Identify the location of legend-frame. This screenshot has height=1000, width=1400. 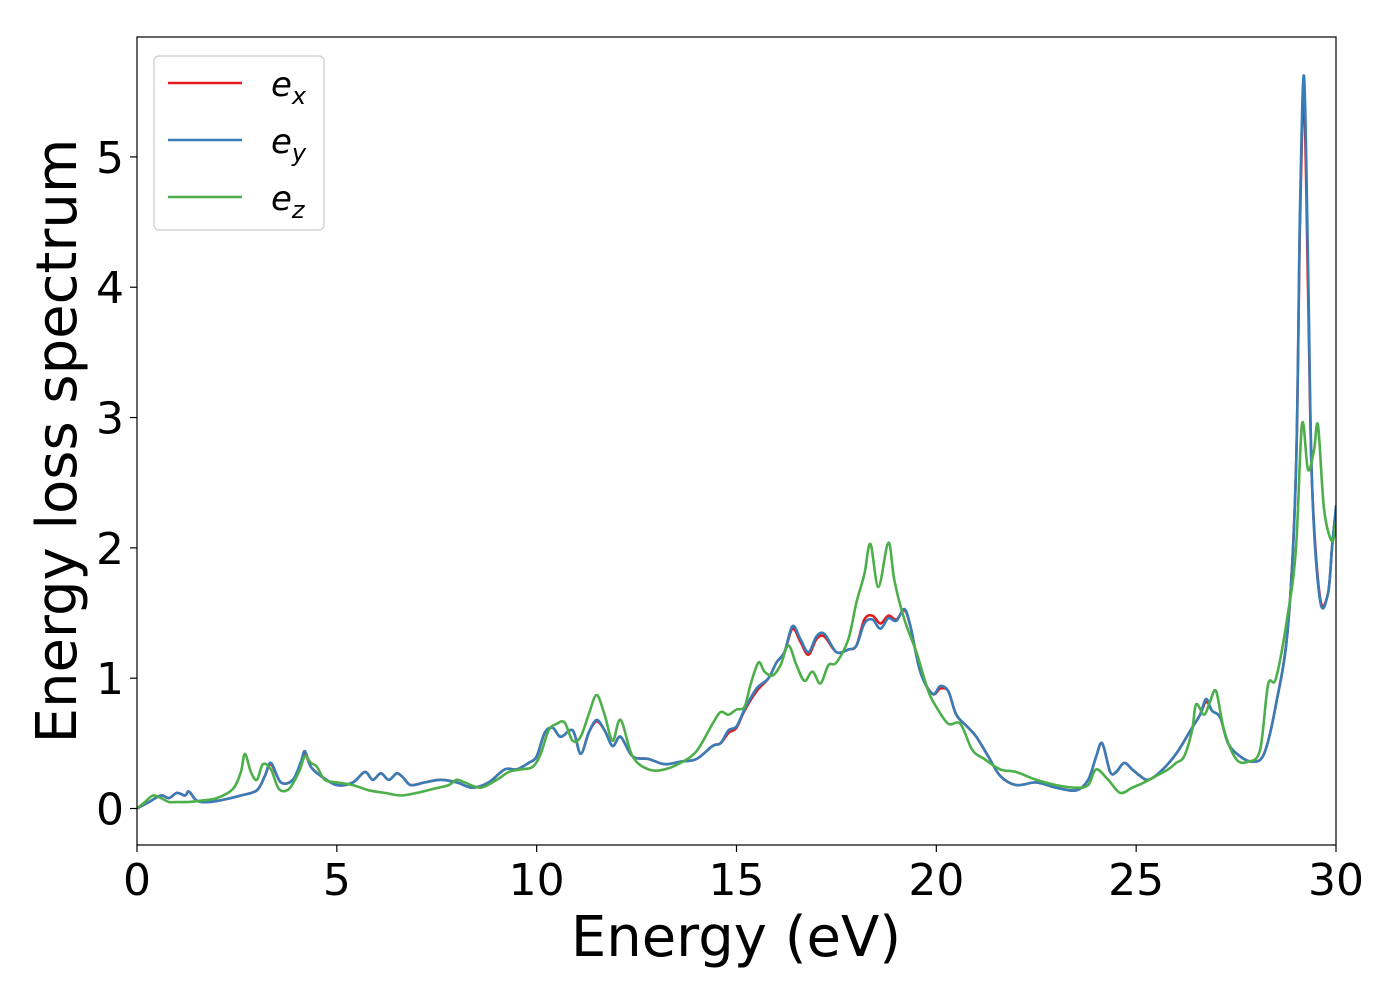
(239, 143).